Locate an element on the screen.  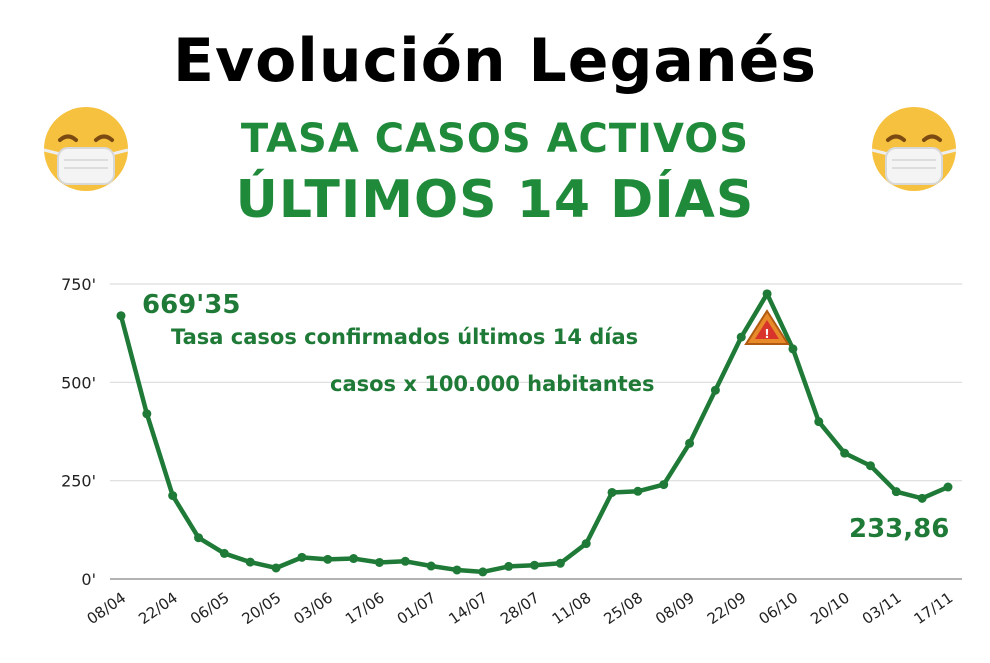
x-tick-label: 03/11 is located at coordinates (882, 609).